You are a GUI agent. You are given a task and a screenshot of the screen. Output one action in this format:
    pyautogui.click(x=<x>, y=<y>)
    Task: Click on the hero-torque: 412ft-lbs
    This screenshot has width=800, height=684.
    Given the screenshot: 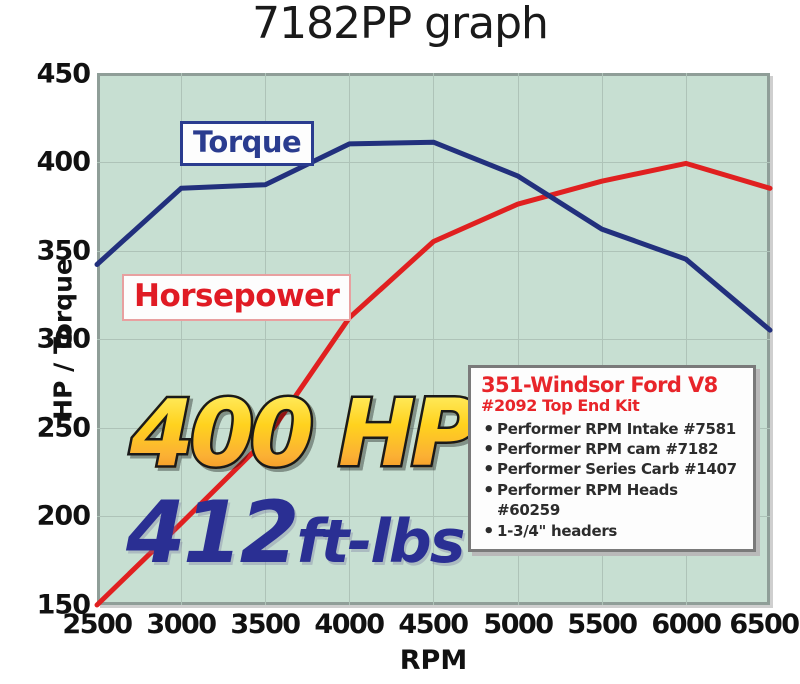 What is the action you would take?
    pyautogui.click(x=296, y=533)
    